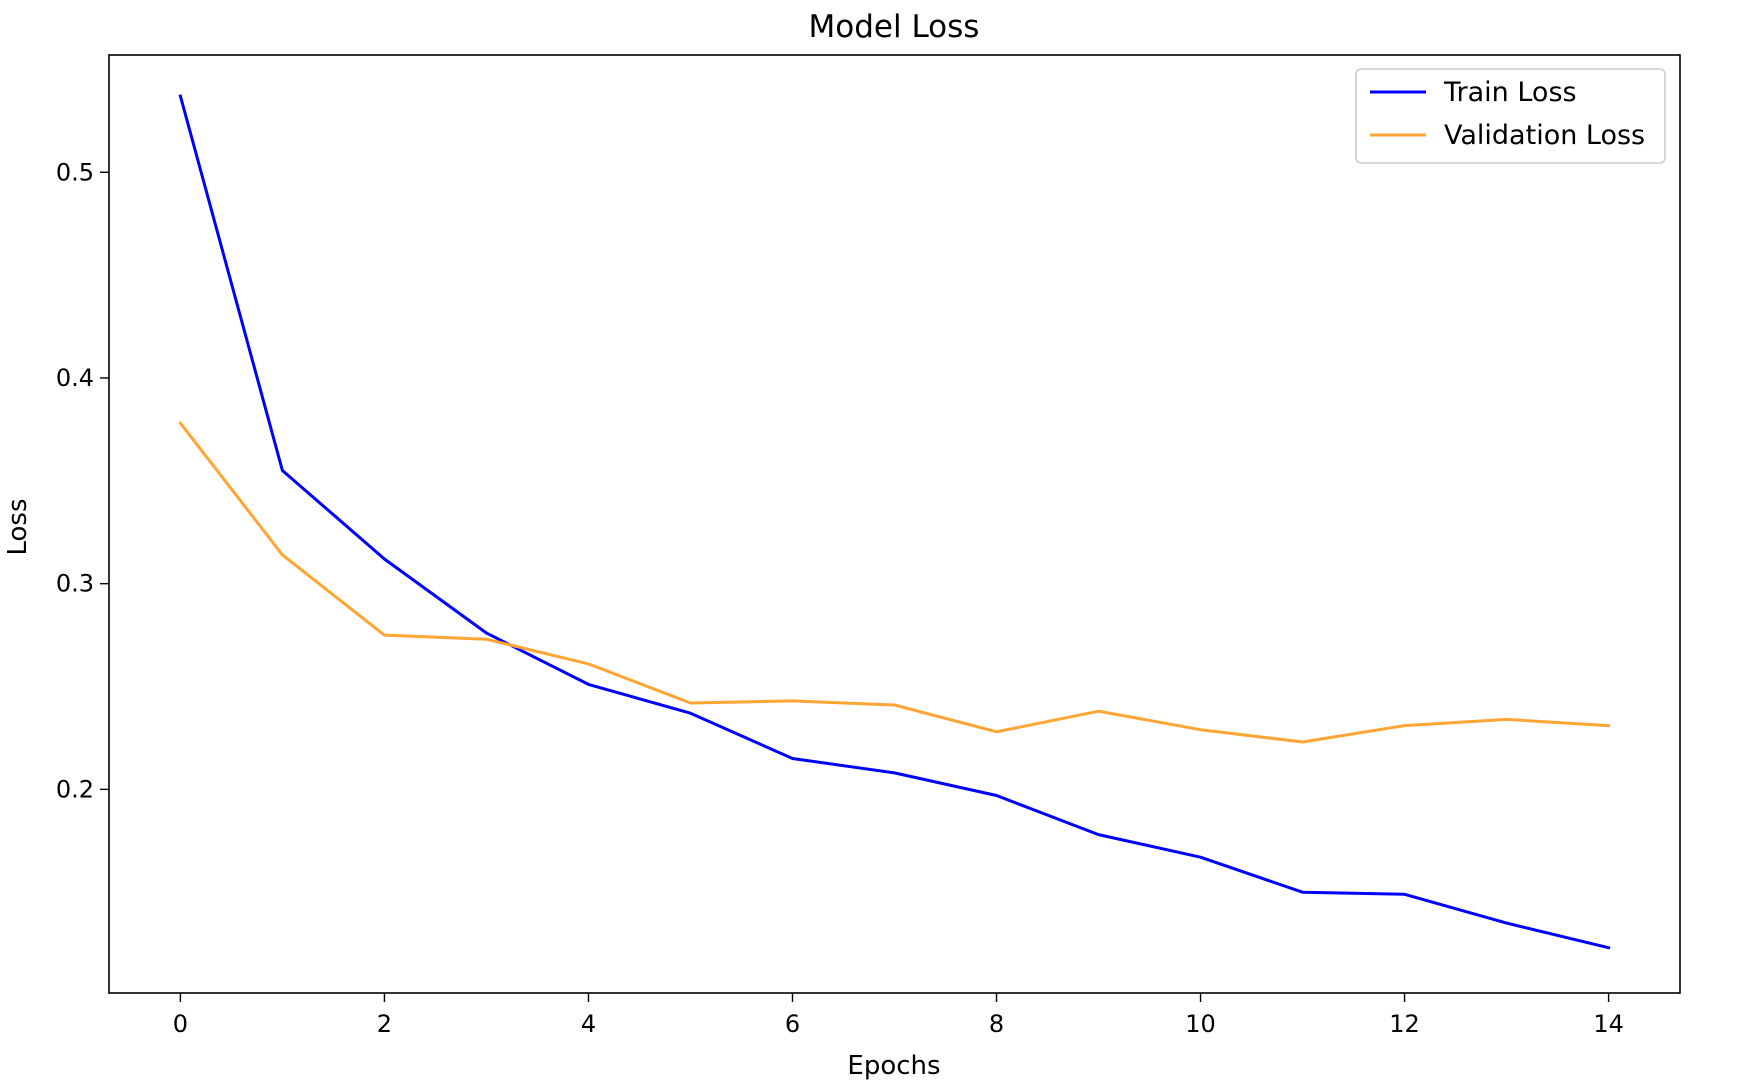  Describe the element at coordinates (893, 1066) in the screenshot. I see `x-axis-label: Epochs` at that location.